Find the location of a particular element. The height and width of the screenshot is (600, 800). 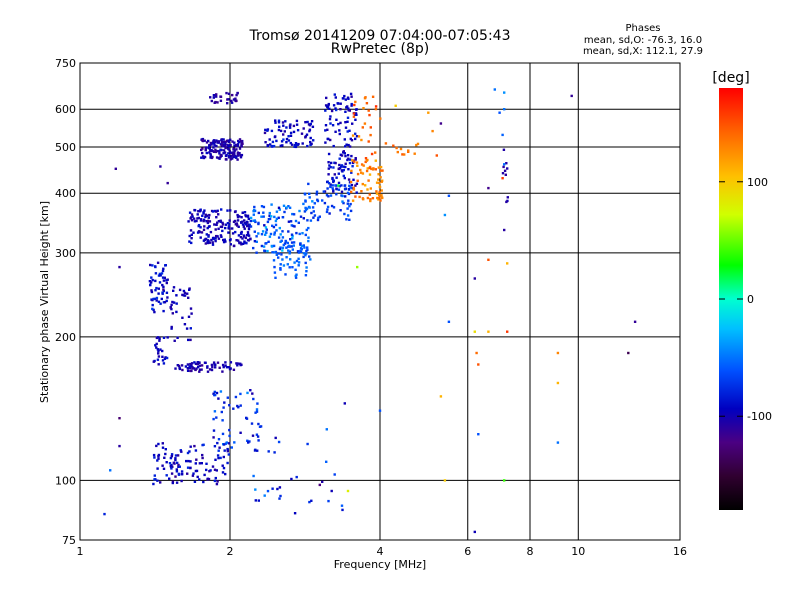

y-tick-label: 100 is located at coordinates (65, 480).